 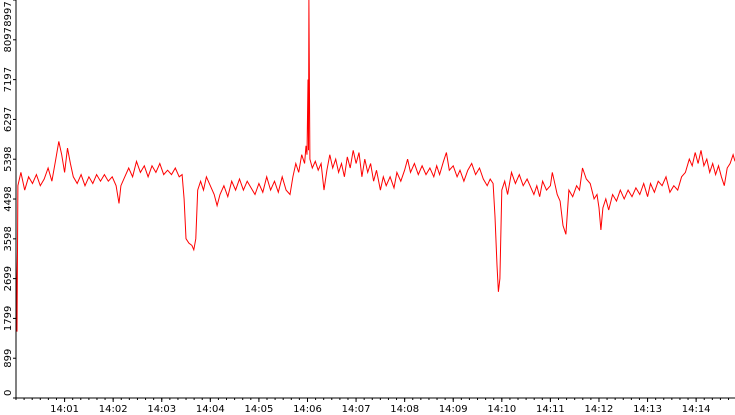 What do you see at coordinates (8, 238) in the screenshot?
I see `y-tick-label: 3598` at bounding box center [8, 238].